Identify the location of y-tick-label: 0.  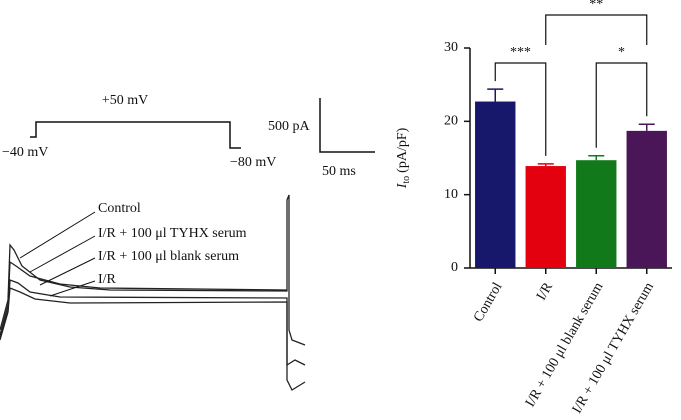
(454, 267).